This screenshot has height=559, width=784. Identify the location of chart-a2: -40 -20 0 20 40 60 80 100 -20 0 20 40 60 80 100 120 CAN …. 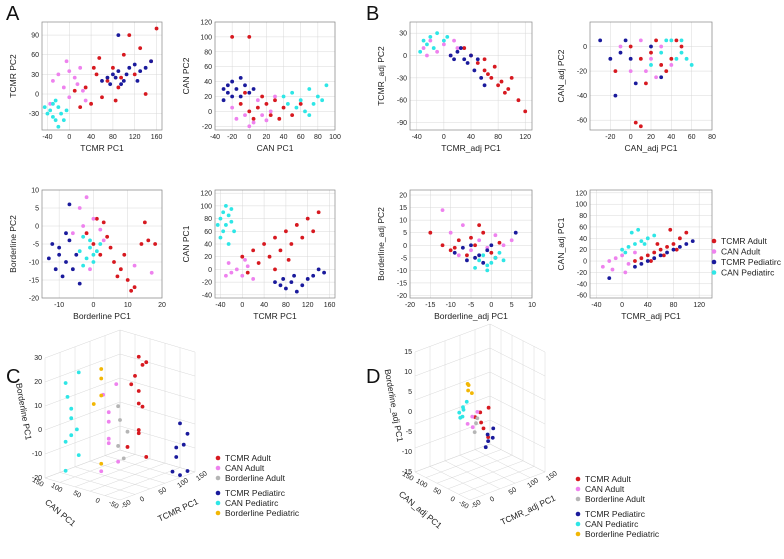
(261, 87).